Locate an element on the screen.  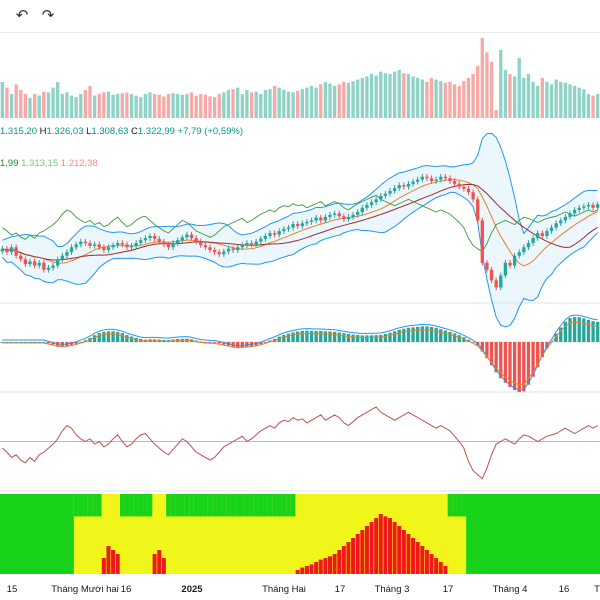
low-label: L is located at coordinates (89, 131).